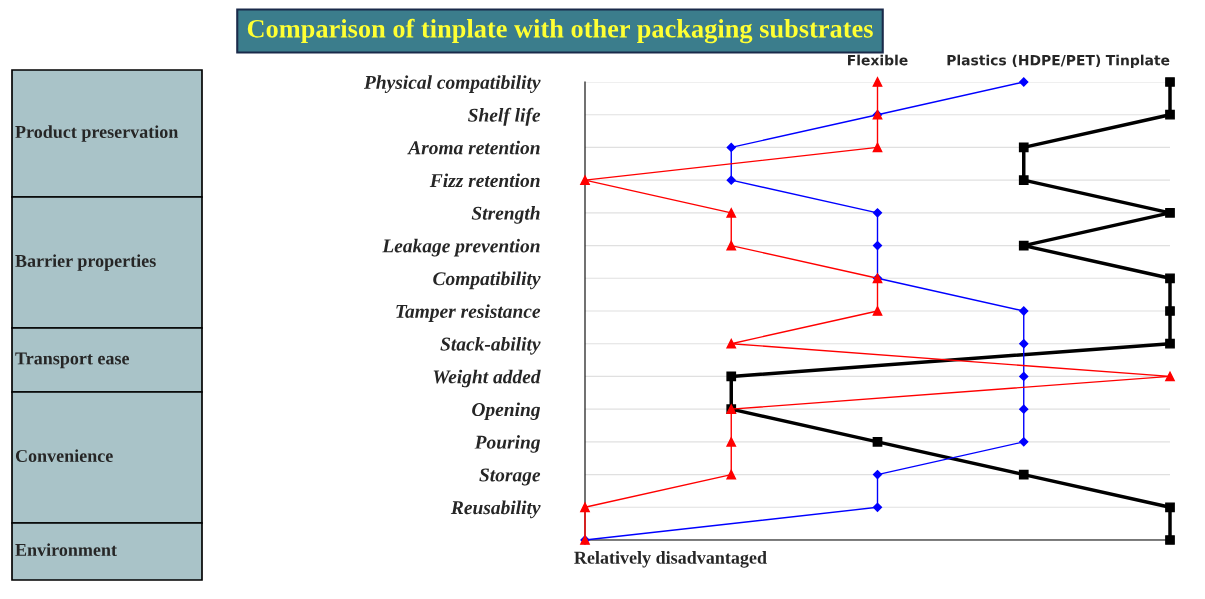 This screenshot has height=599, width=1205. I want to click on y-tick-label: Strength, so click(505, 215).